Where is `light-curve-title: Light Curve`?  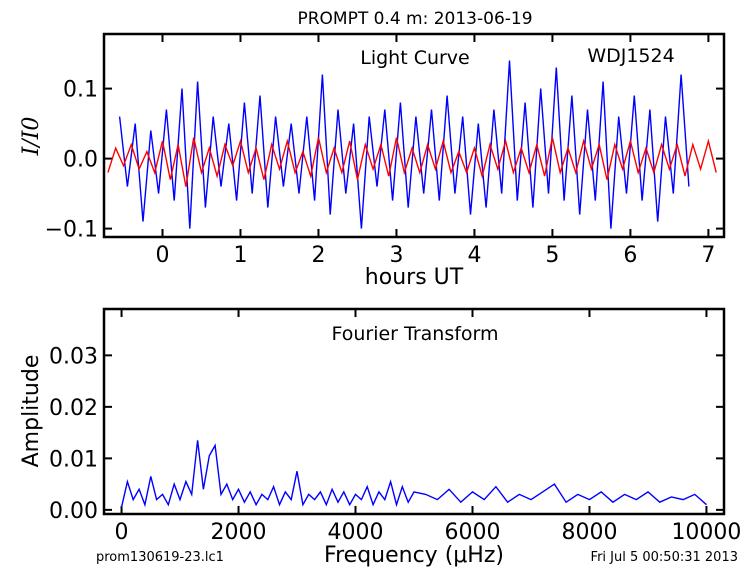 light-curve-title: Light Curve is located at coordinates (415, 58).